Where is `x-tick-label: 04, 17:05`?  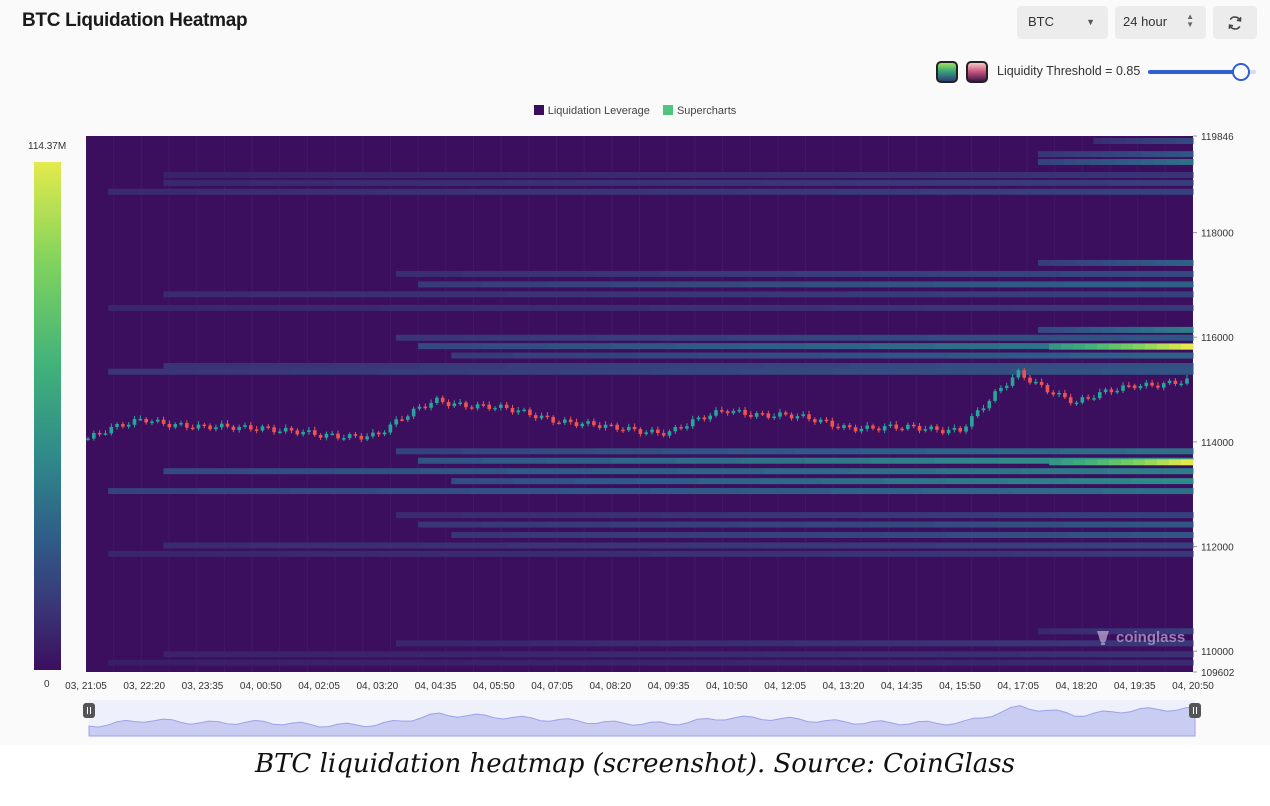
x-tick-label: 04, 17:05 is located at coordinates (1018, 686).